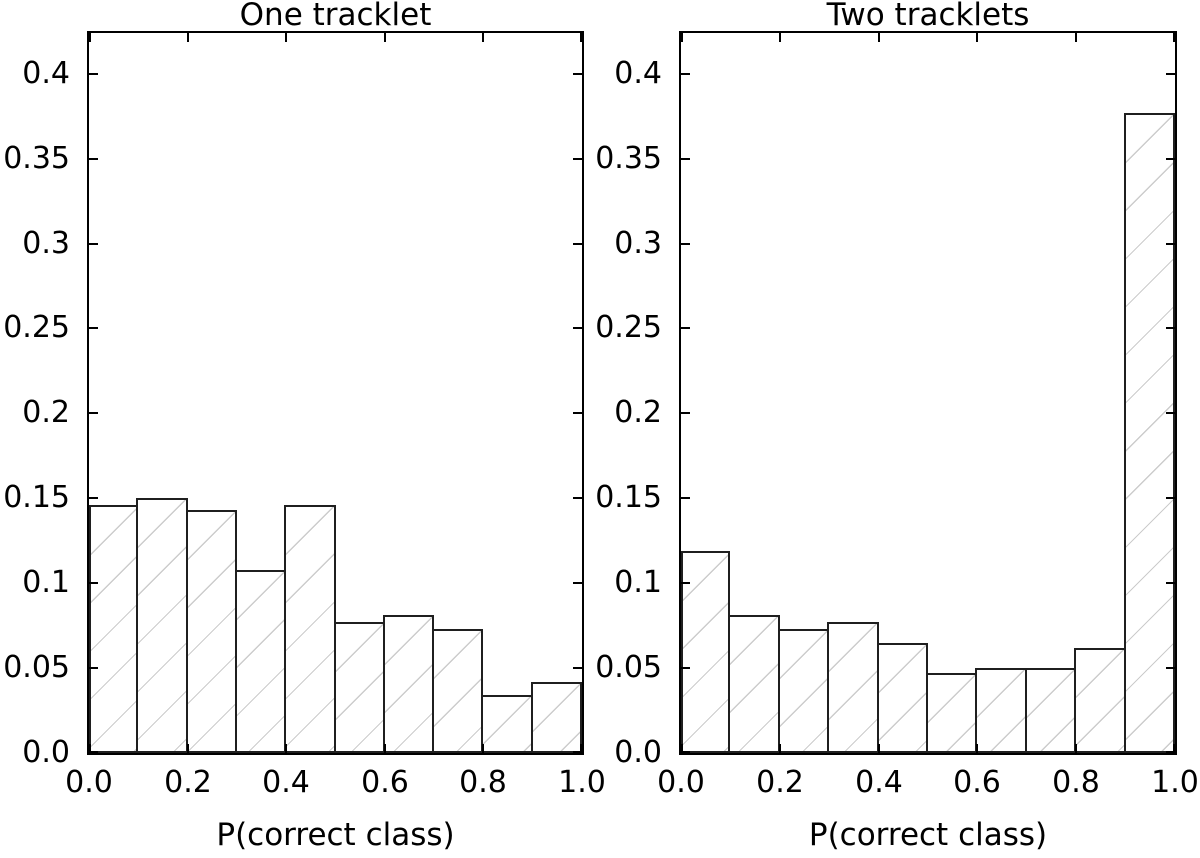 The width and height of the screenshot is (1200, 858). What do you see at coordinates (879, 782) in the screenshot?
I see `x-tick-label: 0.4` at bounding box center [879, 782].